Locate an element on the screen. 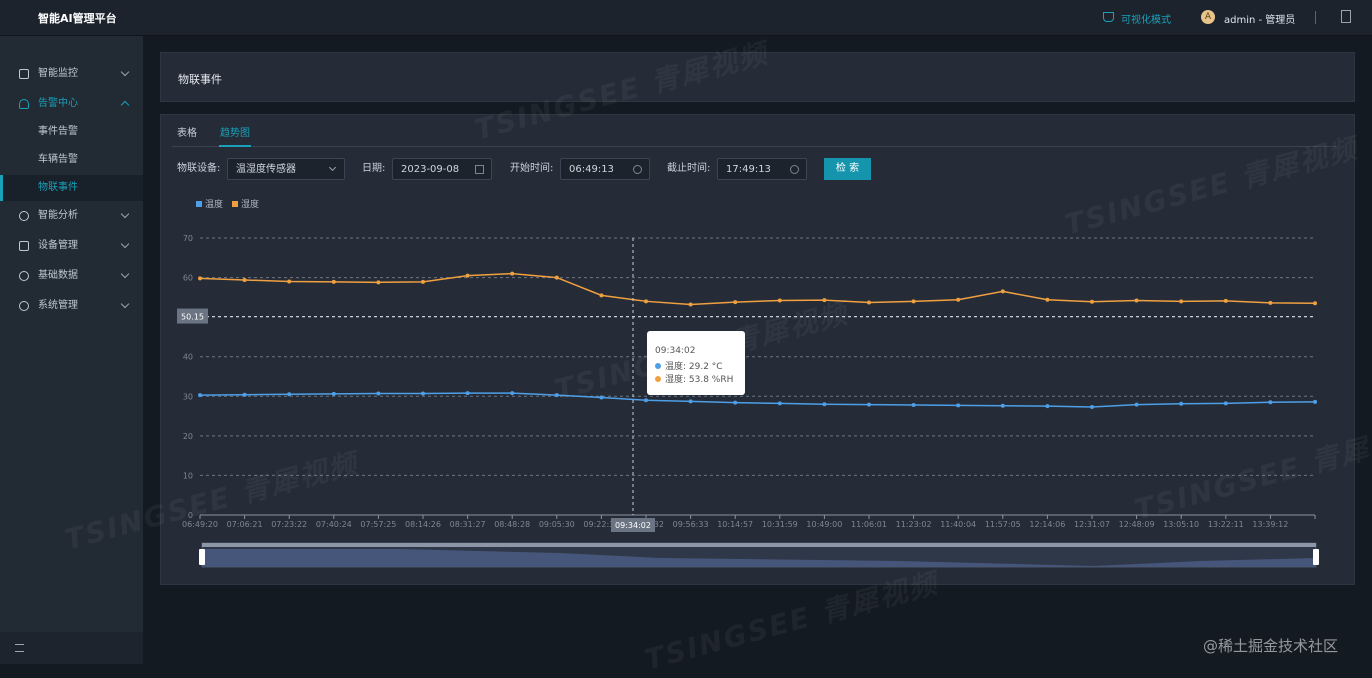 This screenshot has width=1372, height=678. tab-active: 趋势图 is located at coordinates (235, 133).